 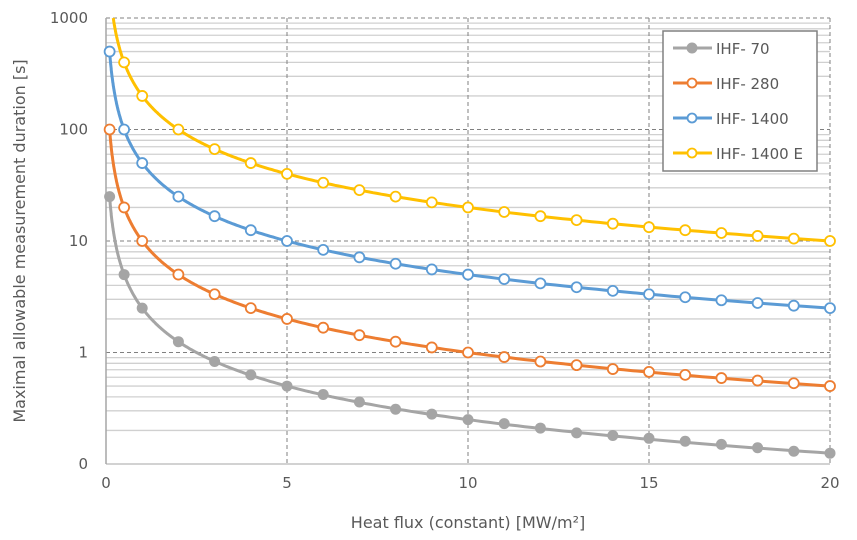 I want to click on legend-label: IHF- 280, so click(x=747, y=84).